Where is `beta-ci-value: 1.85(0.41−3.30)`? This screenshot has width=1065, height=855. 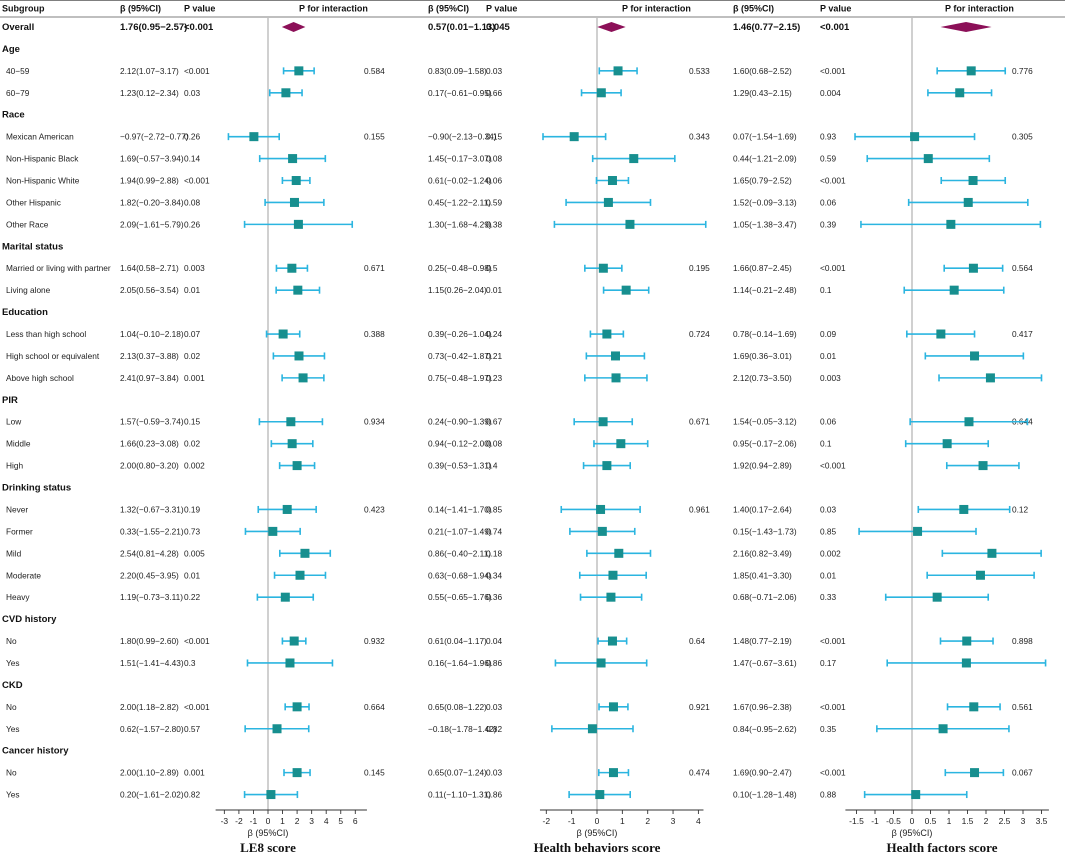 beta-ci-value: 1.85(0.41−3.30) is located at coordinates (762, 575).